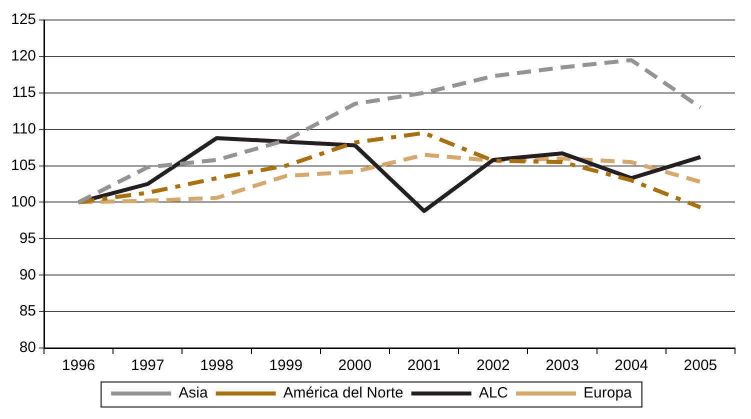 This screenshot has height=419, width=751. Describe the element at coordinates (23, 56) in the screenshot. I see `y-tick-label: 120` at that location.